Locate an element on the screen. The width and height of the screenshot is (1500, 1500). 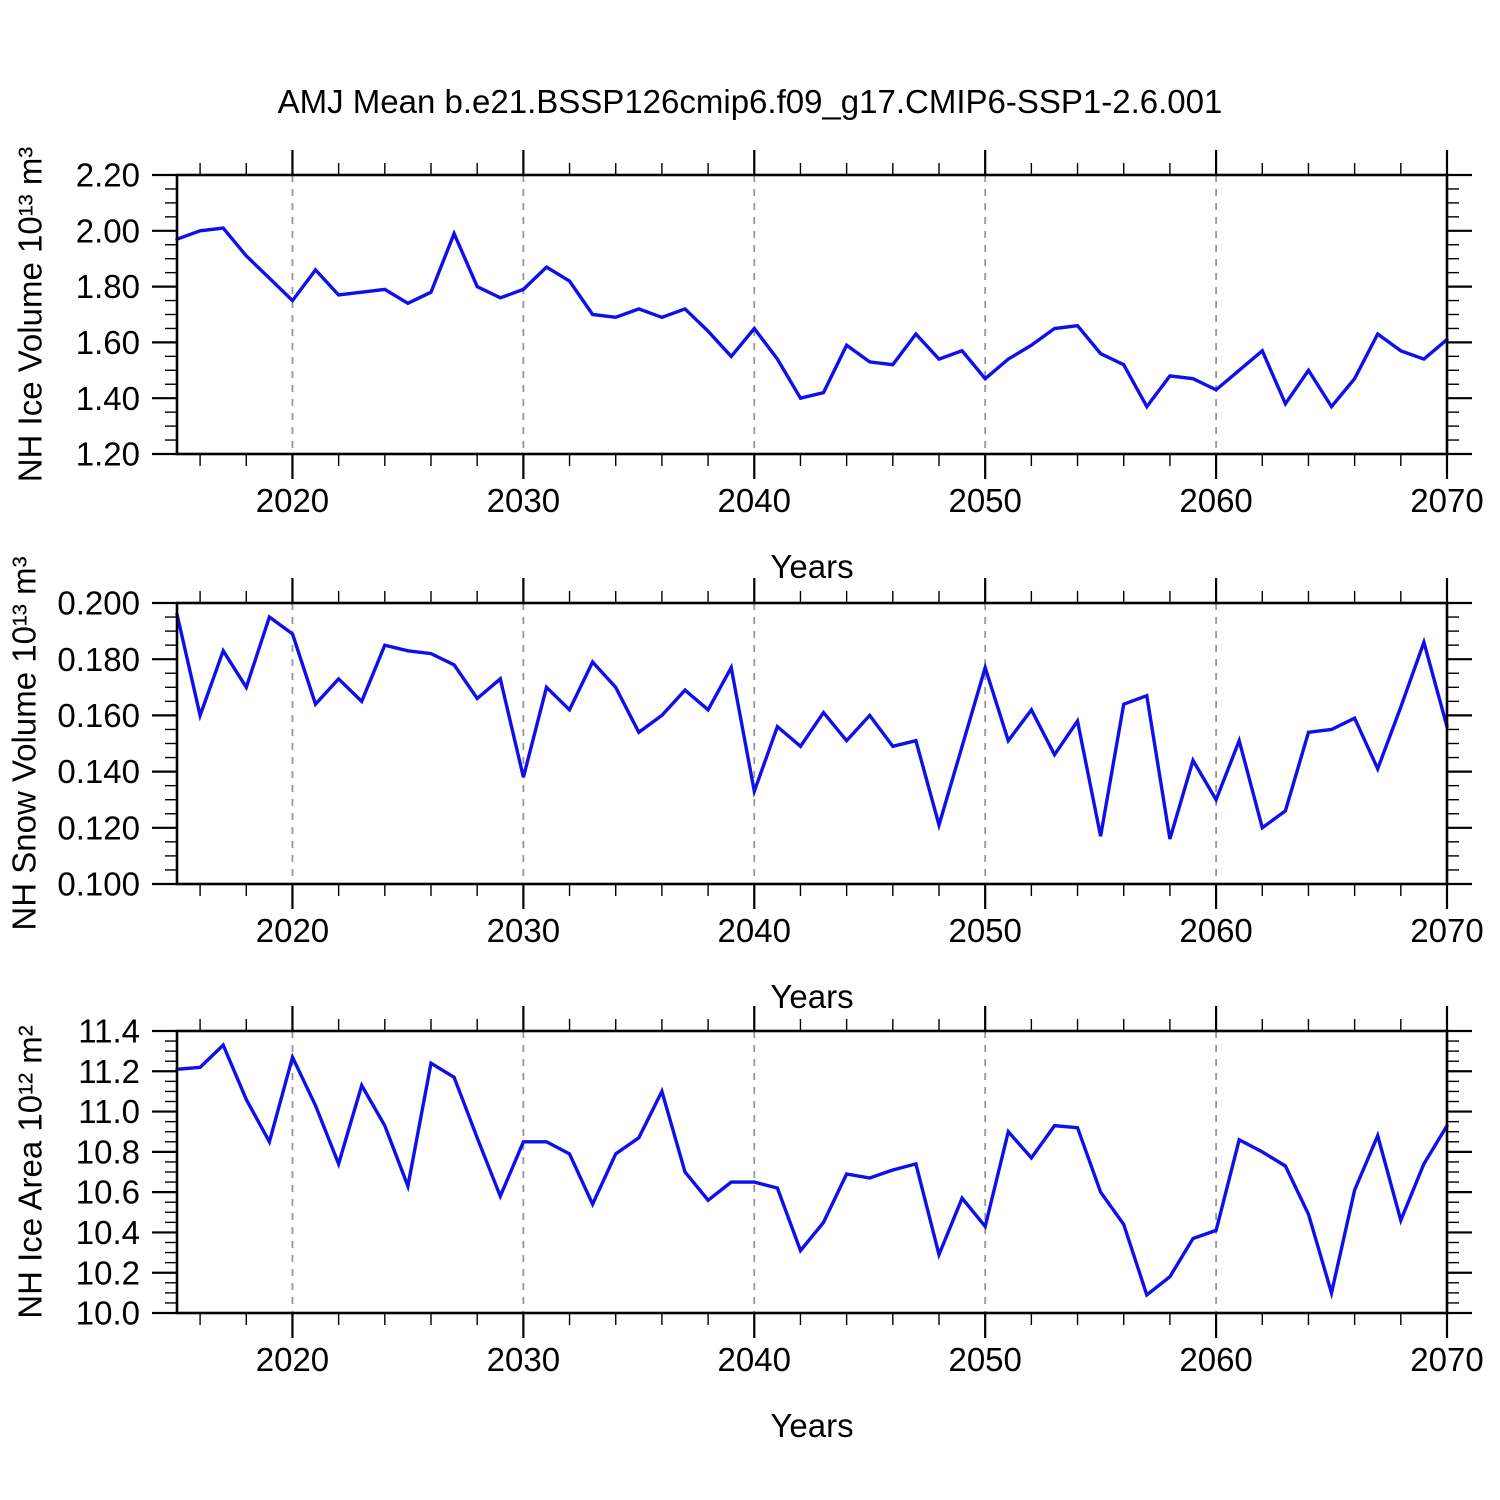
ice-volume-ytick-label: 1.60 is located at coordinates (108, 342).